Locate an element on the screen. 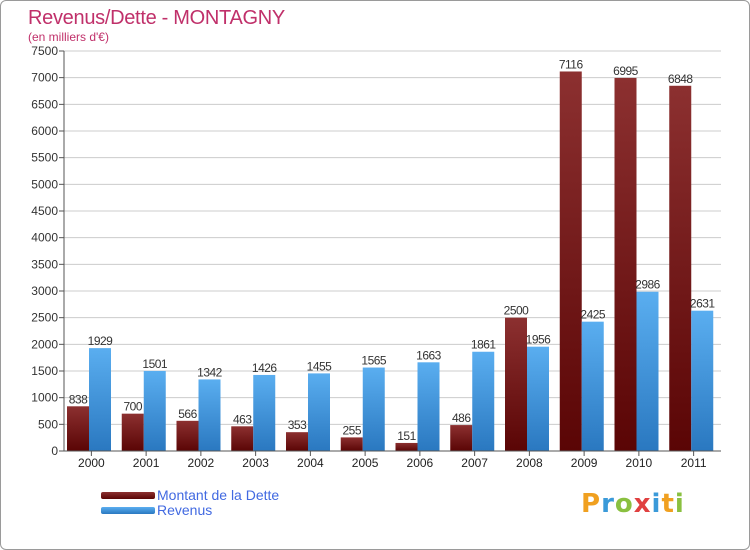  legend-item-dette: Montant de la Dette is located at coordinates (190, 495).